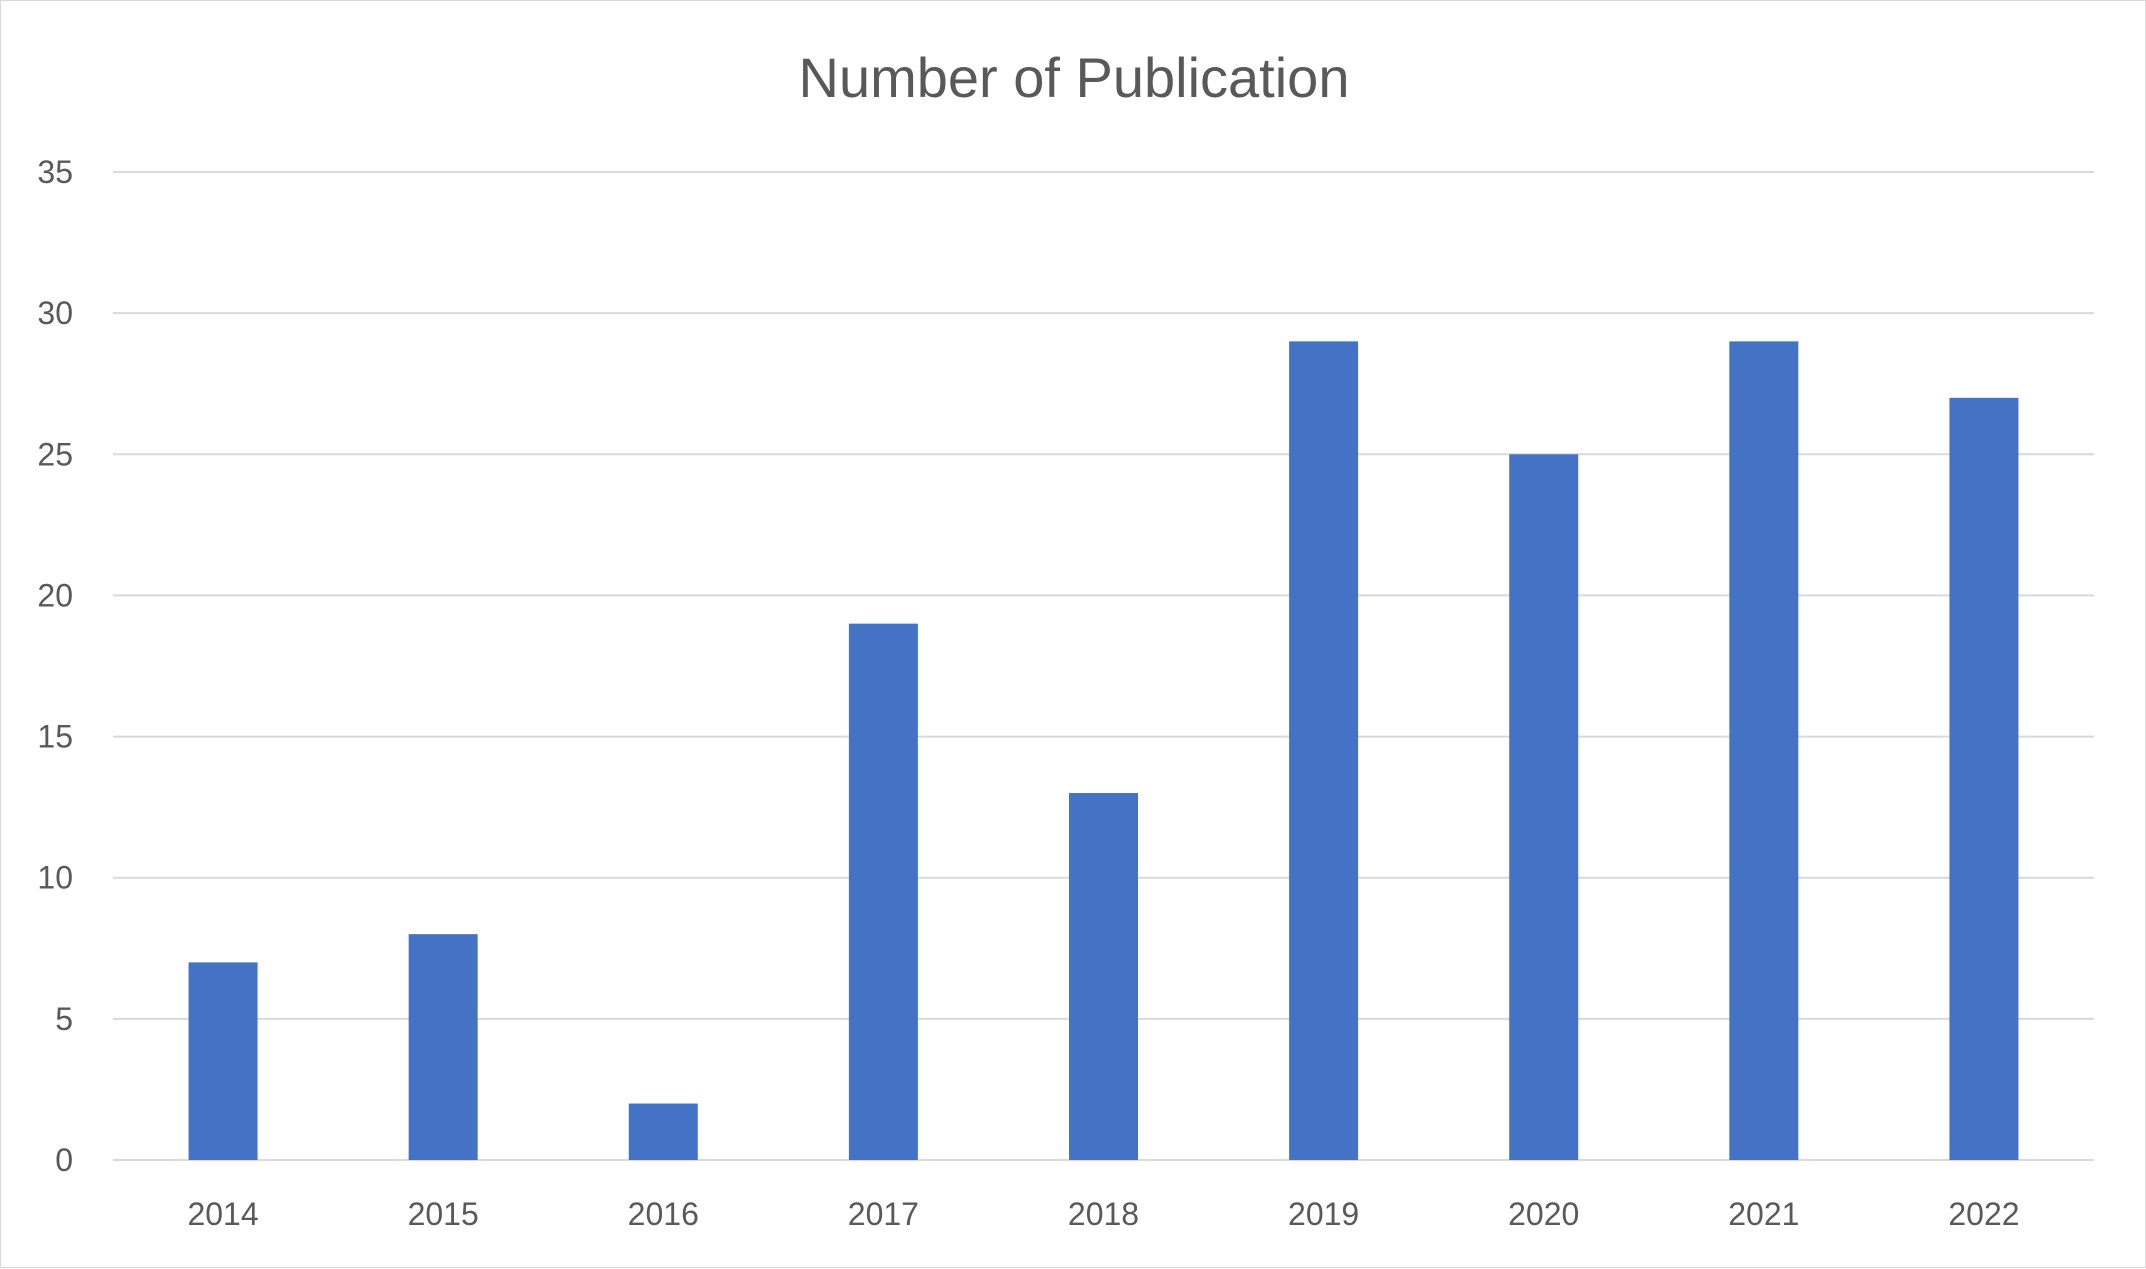 This screenshot has width=2146, height=1269. Describe the element at coordinates (1763, 1214) in the screenshot. I see `x-tick-label: 2021` at that location.